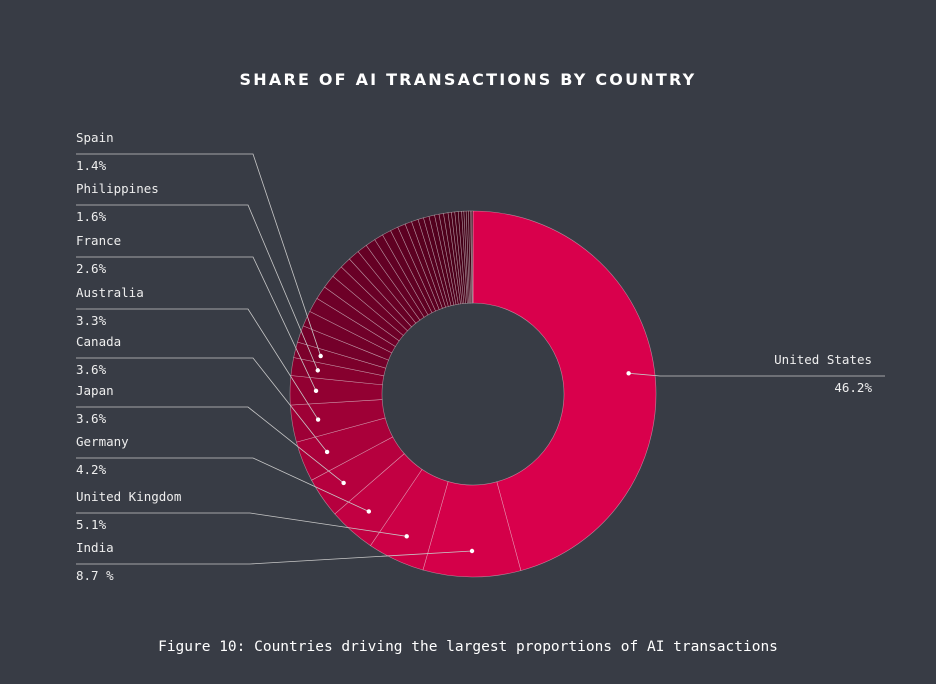 Image resolution: width=936 pixels, height=684 pixels. Describe the element at coordinates (223, 484) in the screenshot. I see `leader-line-germany` at that location.